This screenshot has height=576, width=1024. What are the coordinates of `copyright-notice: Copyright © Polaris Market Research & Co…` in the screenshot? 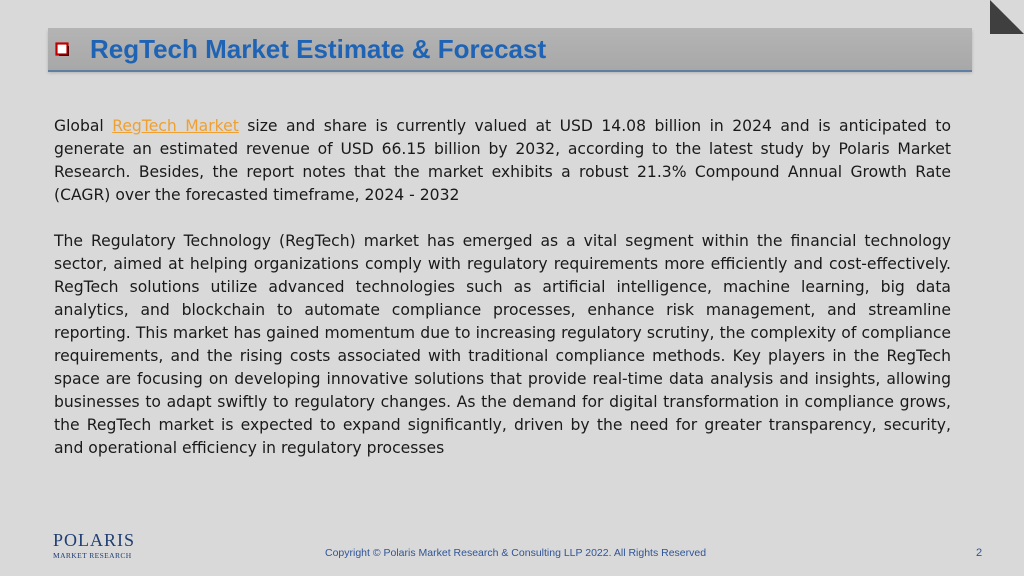 It's located at (516, 553).